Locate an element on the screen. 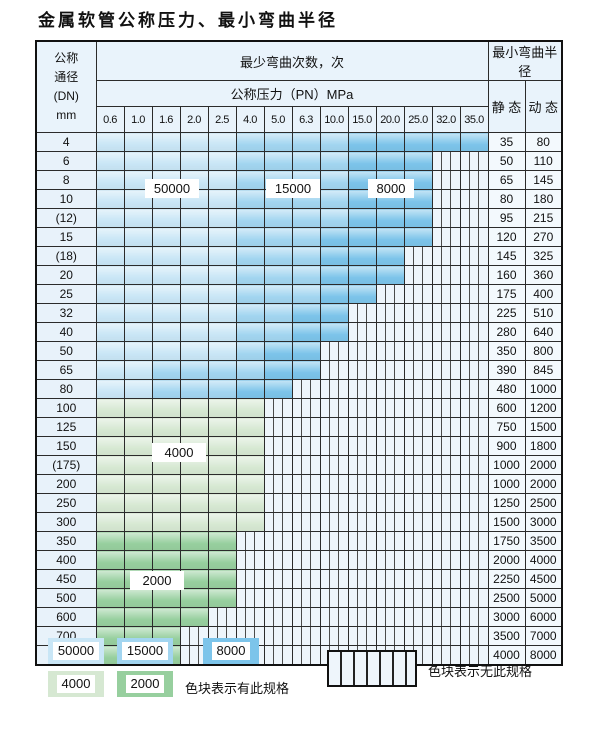 This screenshot has width=600, height=743. static-radius-cell: 350 is located at coordinates (506, 351).